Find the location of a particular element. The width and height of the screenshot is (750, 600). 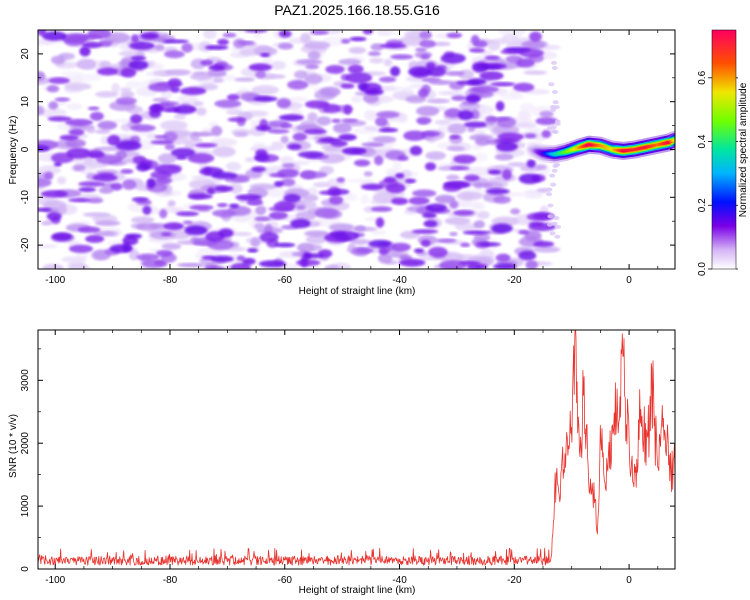

colorbar-tick-label: 0.0 is located at coordinates (702, 269).